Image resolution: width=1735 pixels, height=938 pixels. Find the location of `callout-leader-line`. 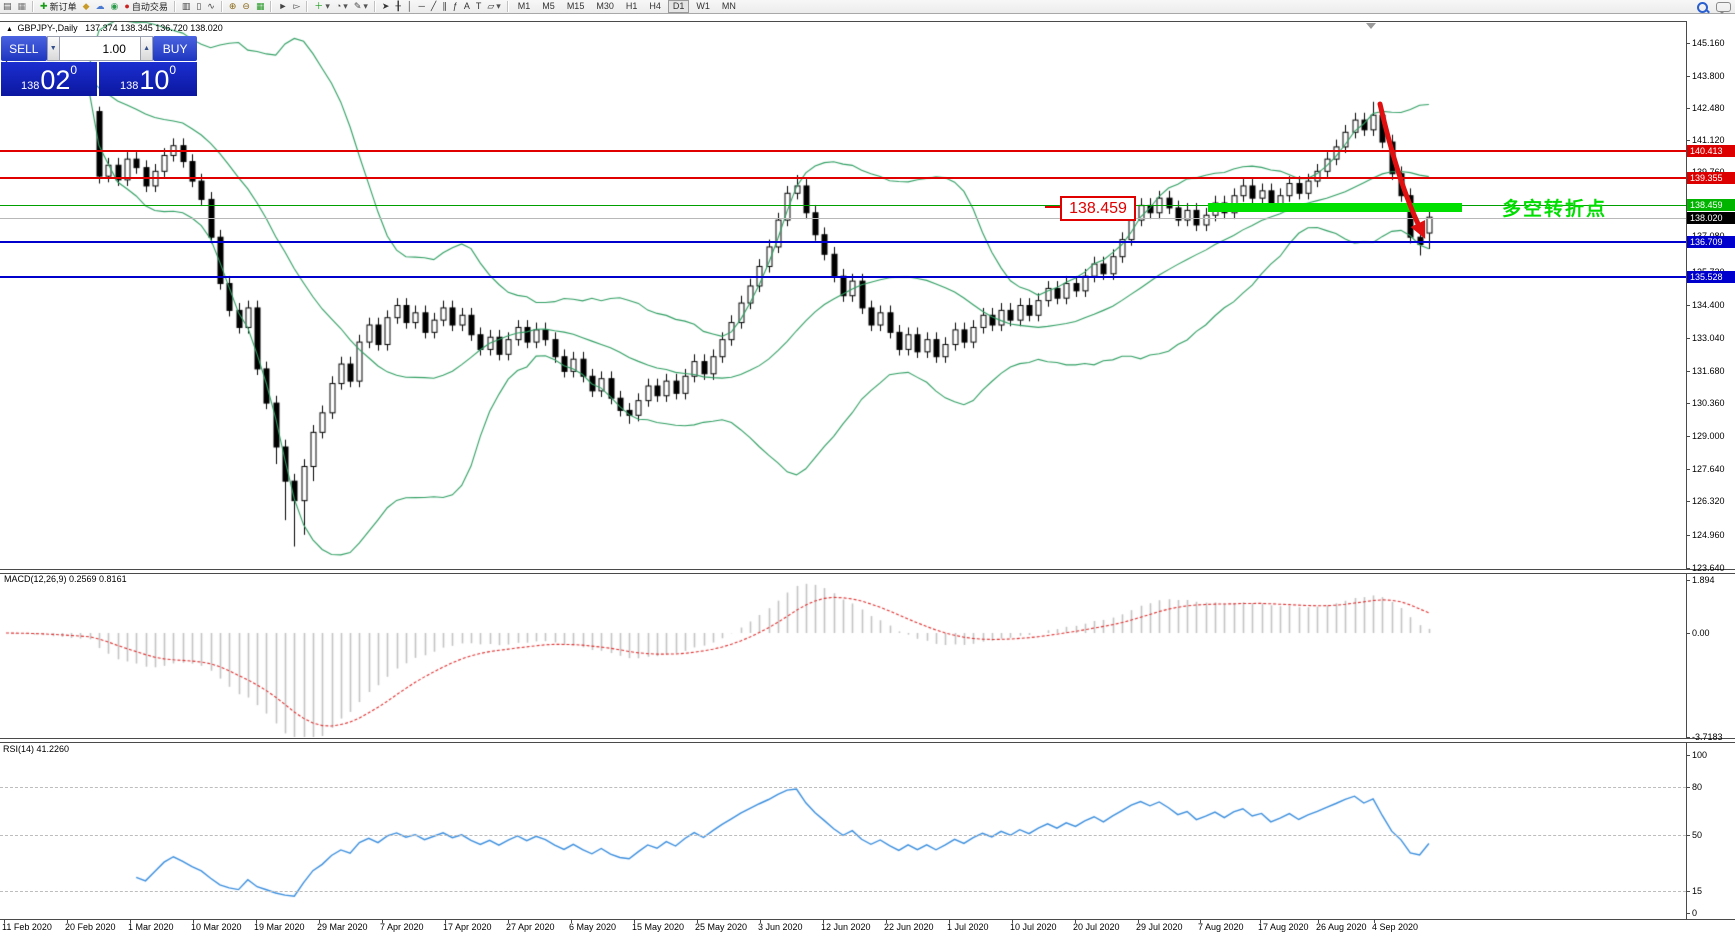

callout-leader-line is located at coordinates (1052, 207).